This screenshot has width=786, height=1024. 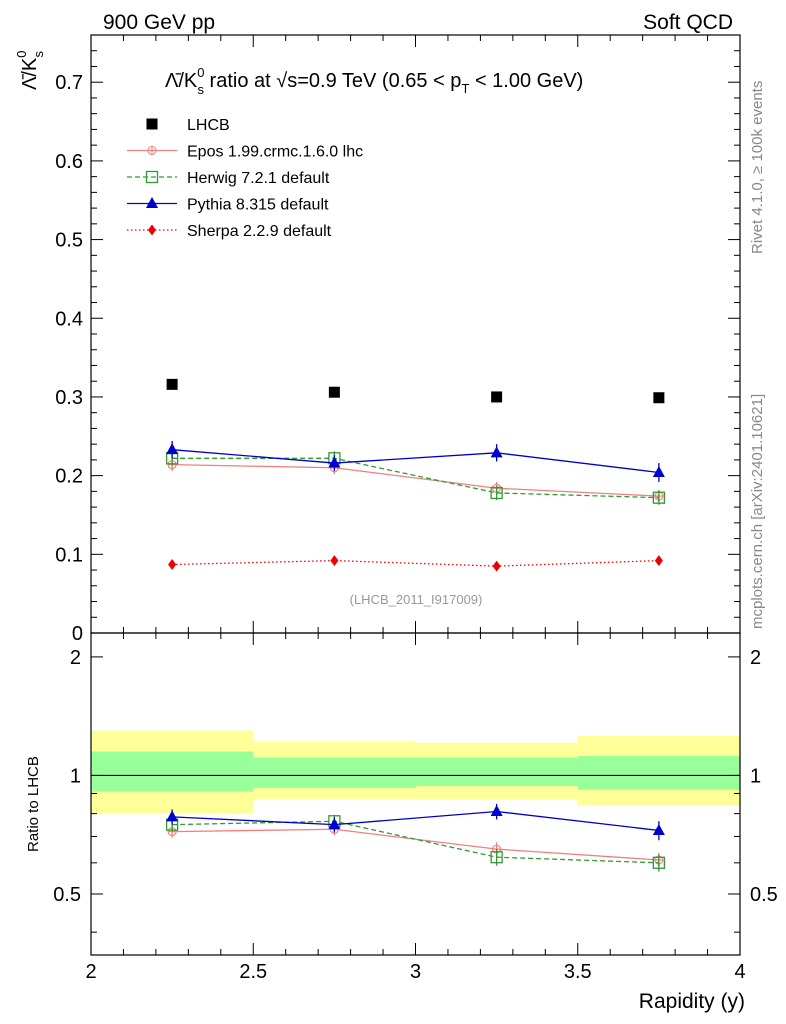 What do you see at coordinates (416, 599) in the screenshot?
I see `analysis-watermark: (LHCB_2011_I917009)` at bounding box center [416, 599].